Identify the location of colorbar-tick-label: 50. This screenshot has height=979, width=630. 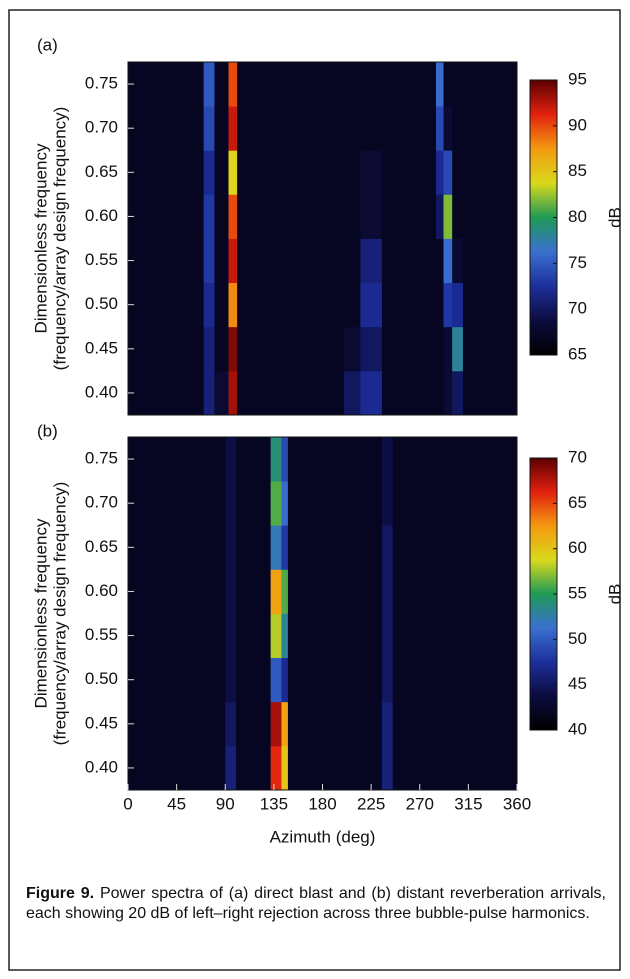
(577, 638).